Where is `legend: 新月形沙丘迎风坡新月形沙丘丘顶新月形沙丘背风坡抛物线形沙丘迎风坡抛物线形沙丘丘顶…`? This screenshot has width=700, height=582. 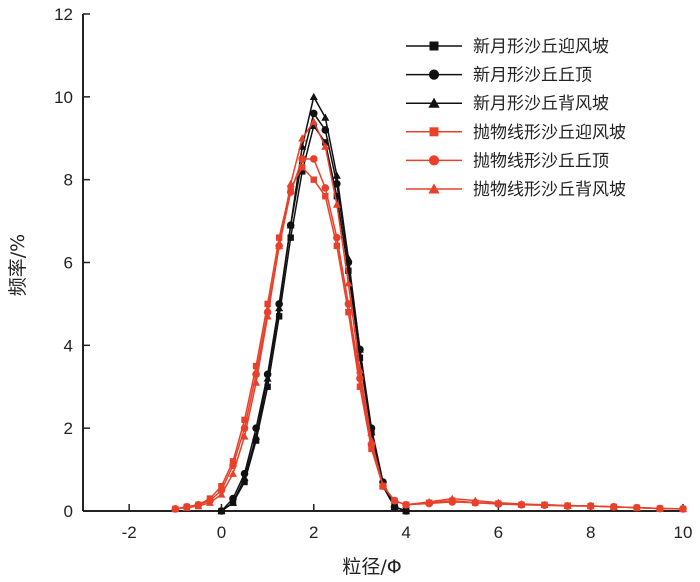
legend: 新月形沙丘迎风坡新月形沙丘丘顶新月形沙丘背风坡抛物线形沙丘迎风坡抛物线形沙丘丘顶… is located at coordinates (516, 118).